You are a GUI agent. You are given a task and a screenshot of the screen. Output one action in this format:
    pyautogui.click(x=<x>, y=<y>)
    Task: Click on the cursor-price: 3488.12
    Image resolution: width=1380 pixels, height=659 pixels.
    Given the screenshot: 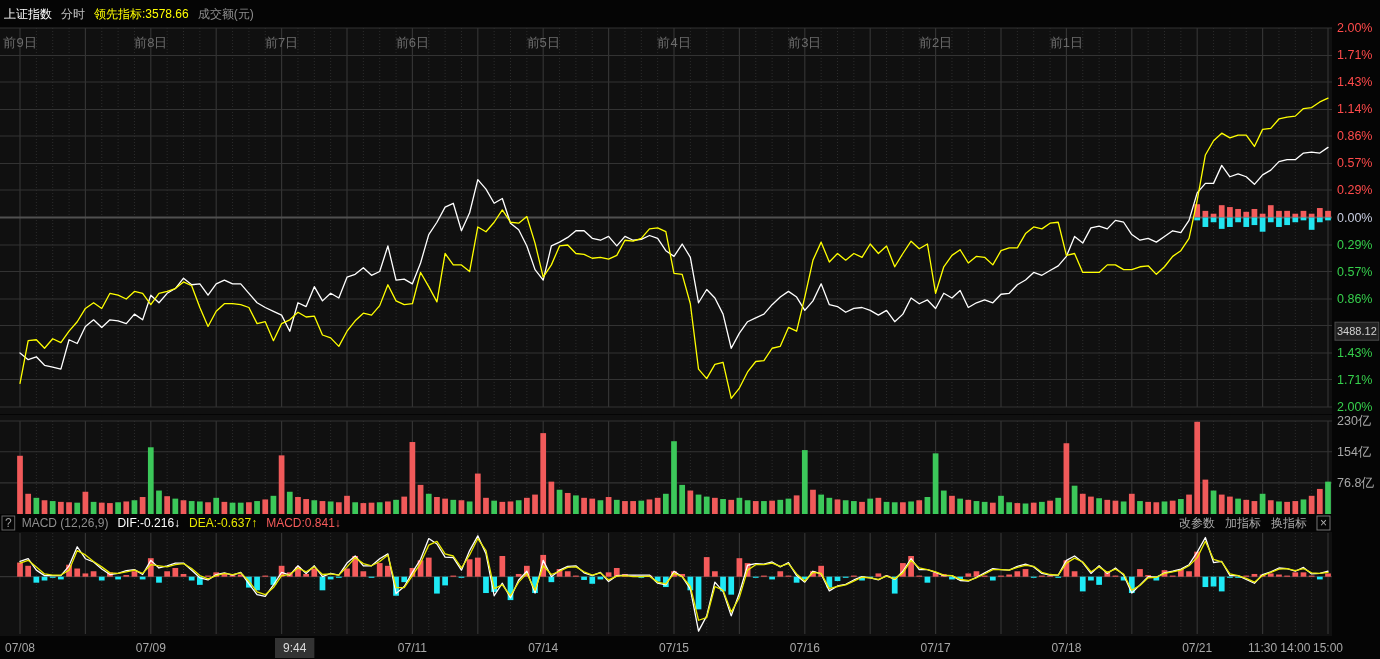 What is the action you would take?
    pyautogui.click(x=1357, y=331)
    